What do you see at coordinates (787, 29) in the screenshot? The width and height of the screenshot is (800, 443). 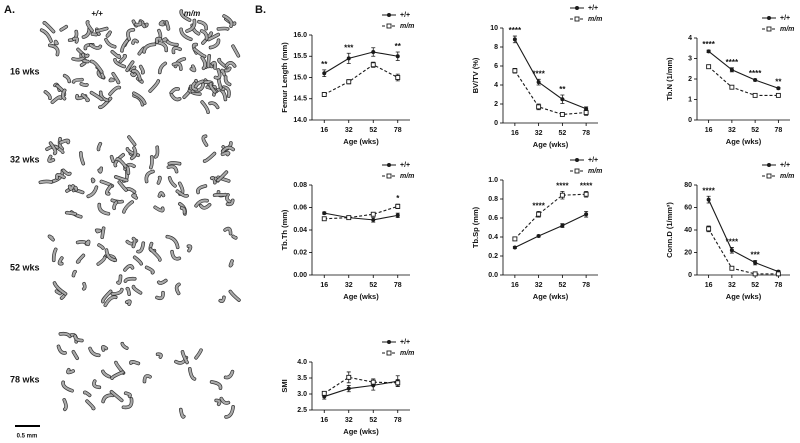 I see `legend-label: m/m` at bounding box center [787, 29].